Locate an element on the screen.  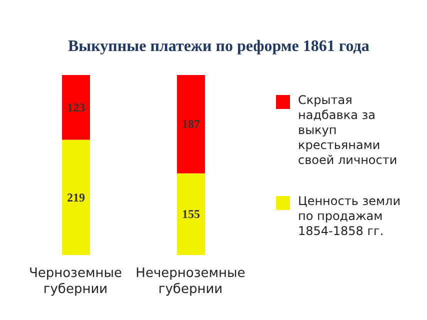
data-label: 187 is located at coordinates (191, 124).